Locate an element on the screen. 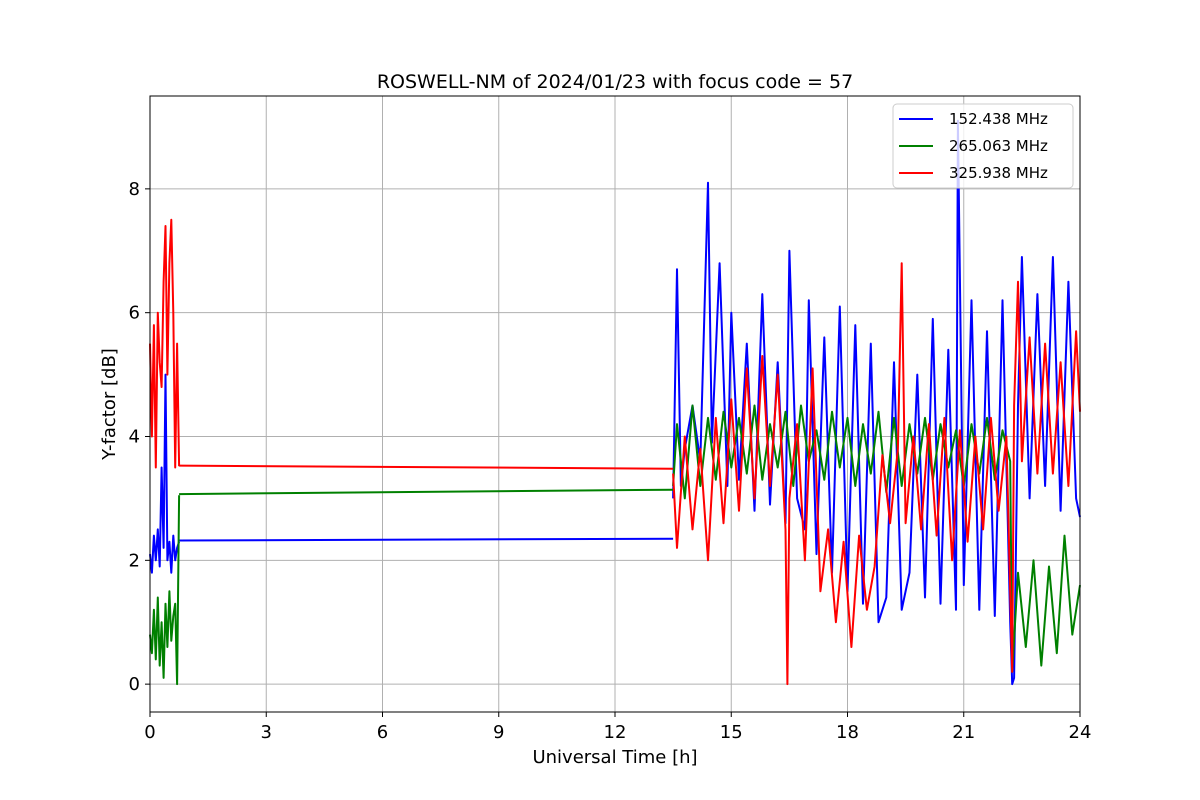 The width and height of the screenshot is (1200, 800). legend-label: 325.938 MHz is located at coordinates (998, 173).